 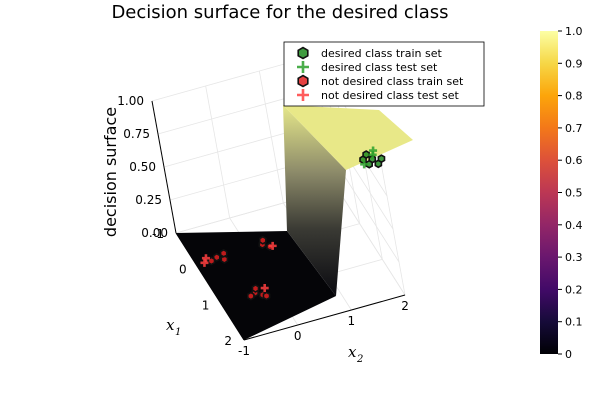 I want to click on colorbar-tick-label: 0.4, so click(x=574, y=225).